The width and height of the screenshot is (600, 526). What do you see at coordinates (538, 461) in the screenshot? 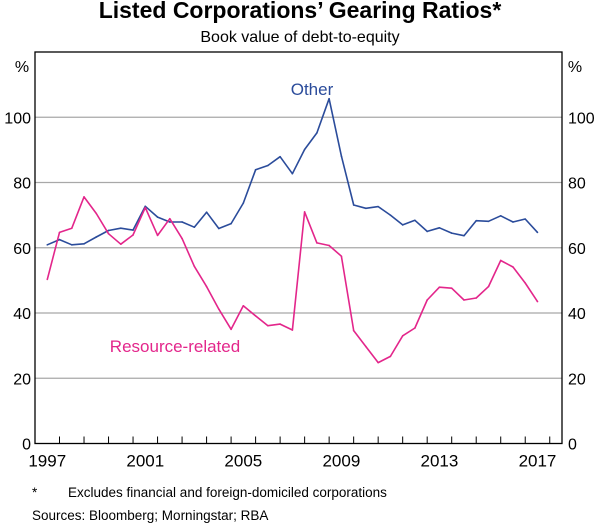
I see `x-tick-label: 2017` at bounding box center [538, 461].